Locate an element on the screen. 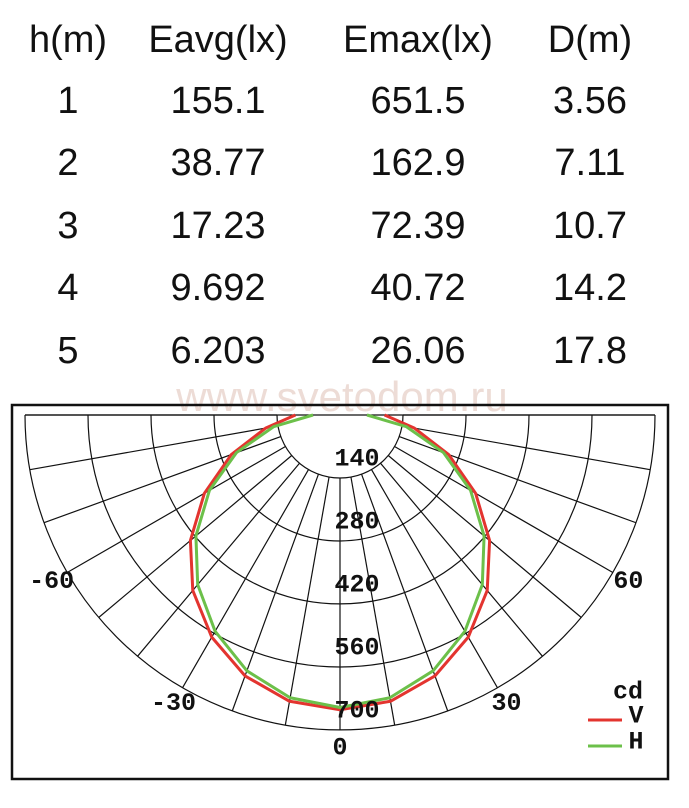 This screenshot has width=689, height=808. table-cell: 6.203 is located at coordinates (217, 351).